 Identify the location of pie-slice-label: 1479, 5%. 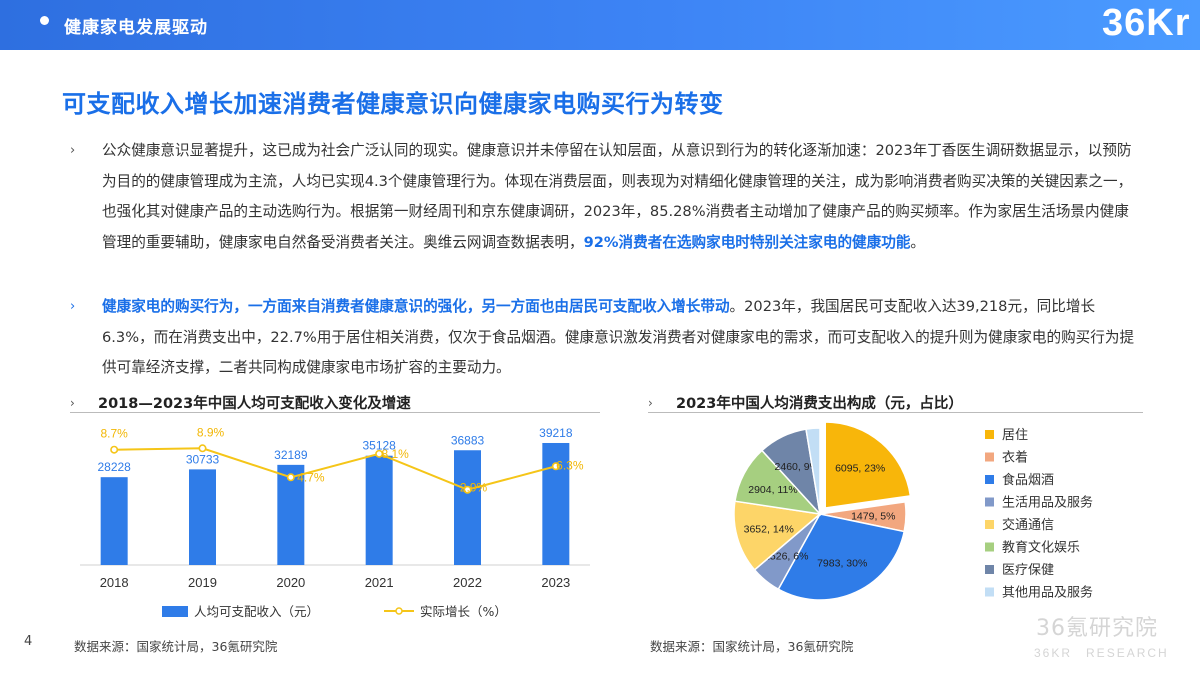
(873, 517).